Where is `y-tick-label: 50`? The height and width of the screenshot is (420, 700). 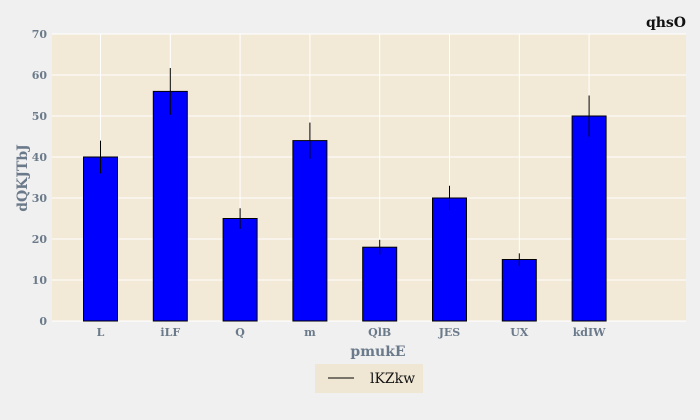 y-tick-label: 50 is located at coordinates (40, 116).